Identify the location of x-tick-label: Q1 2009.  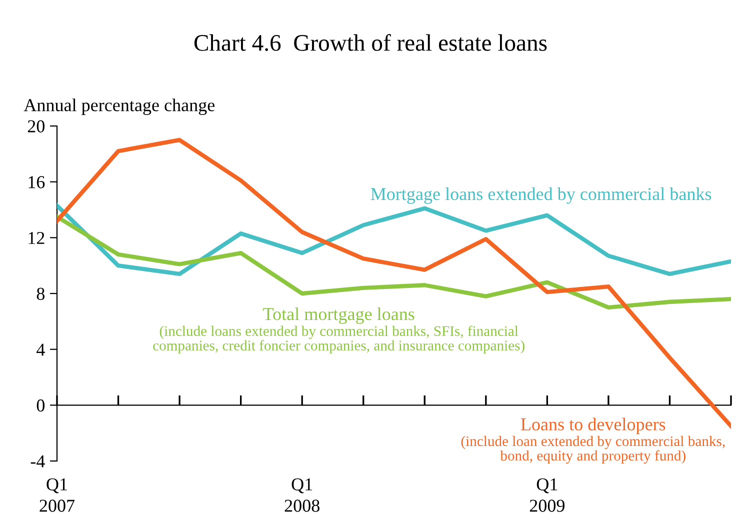
(547, 495).